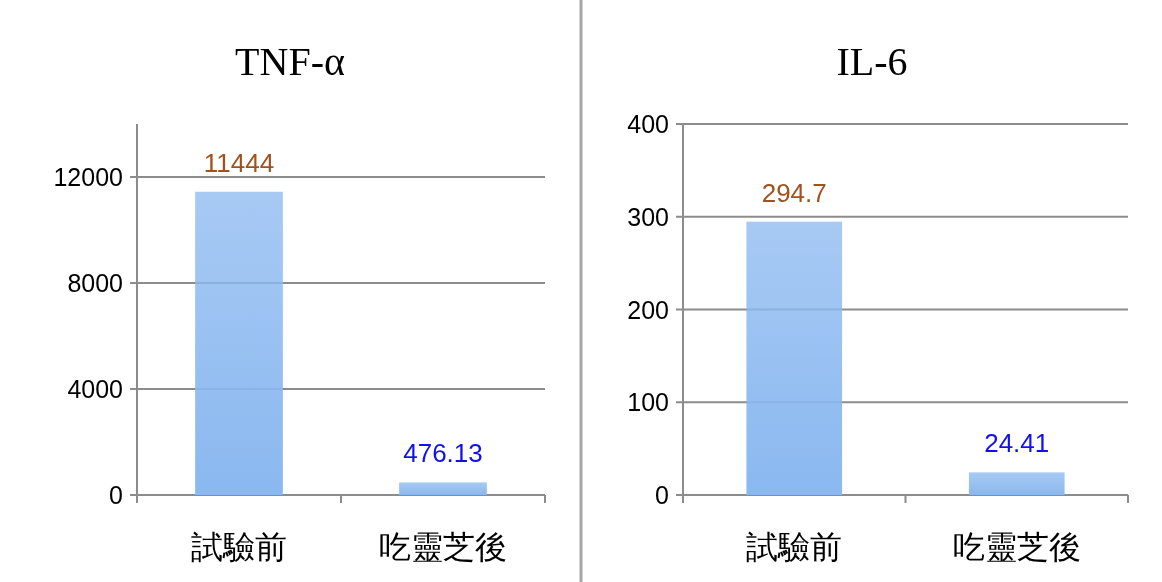 The width and height of the screenshot is (1162, 582). I want to click on data-label: 476.13, so click(443, 453).